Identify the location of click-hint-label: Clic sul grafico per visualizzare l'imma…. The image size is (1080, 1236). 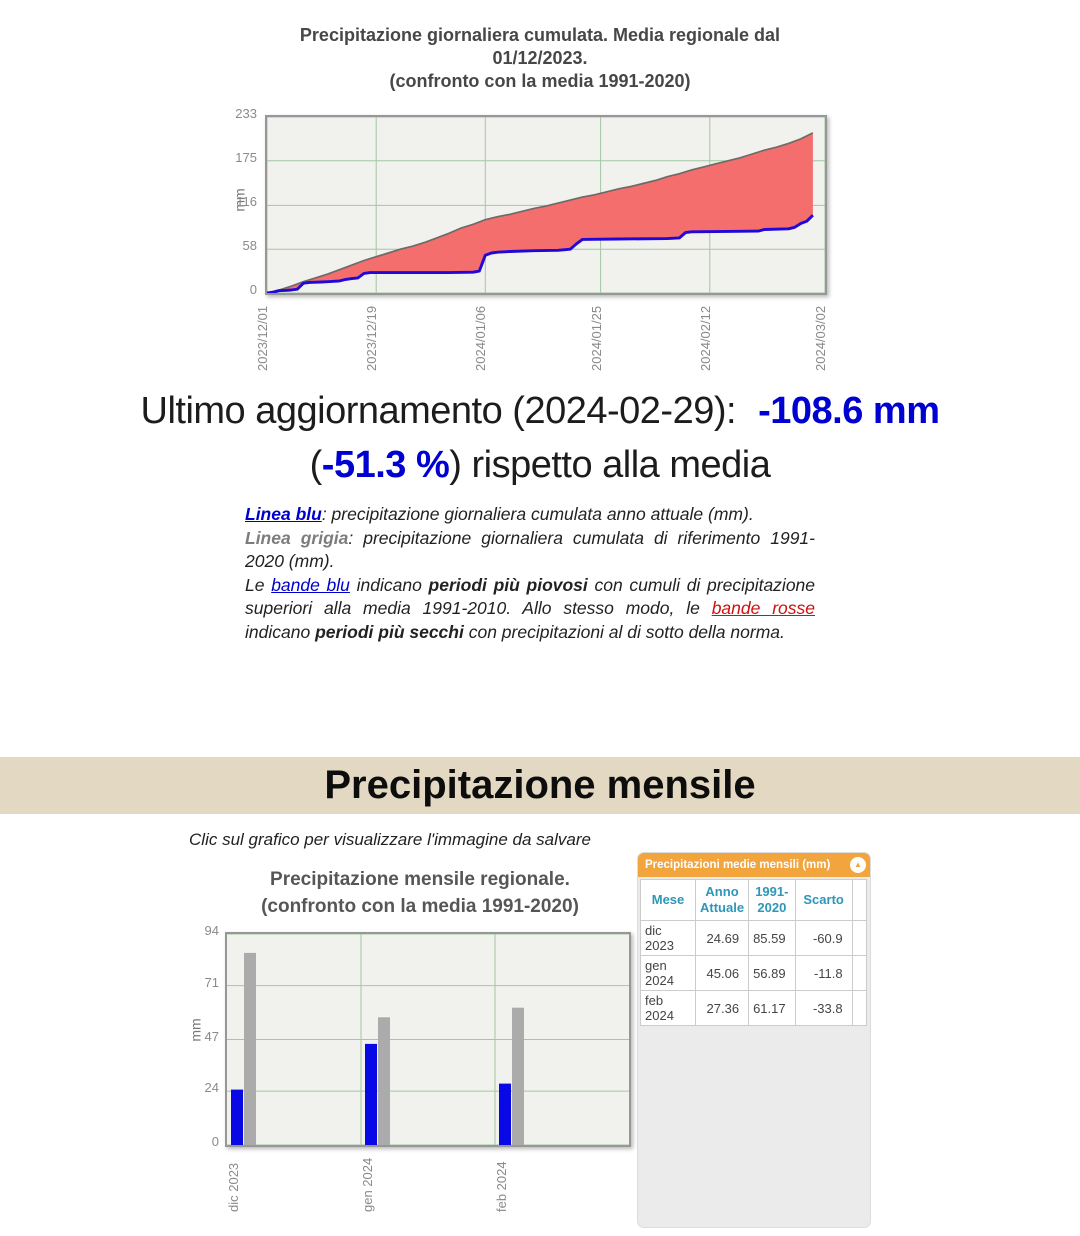
(390, 839).